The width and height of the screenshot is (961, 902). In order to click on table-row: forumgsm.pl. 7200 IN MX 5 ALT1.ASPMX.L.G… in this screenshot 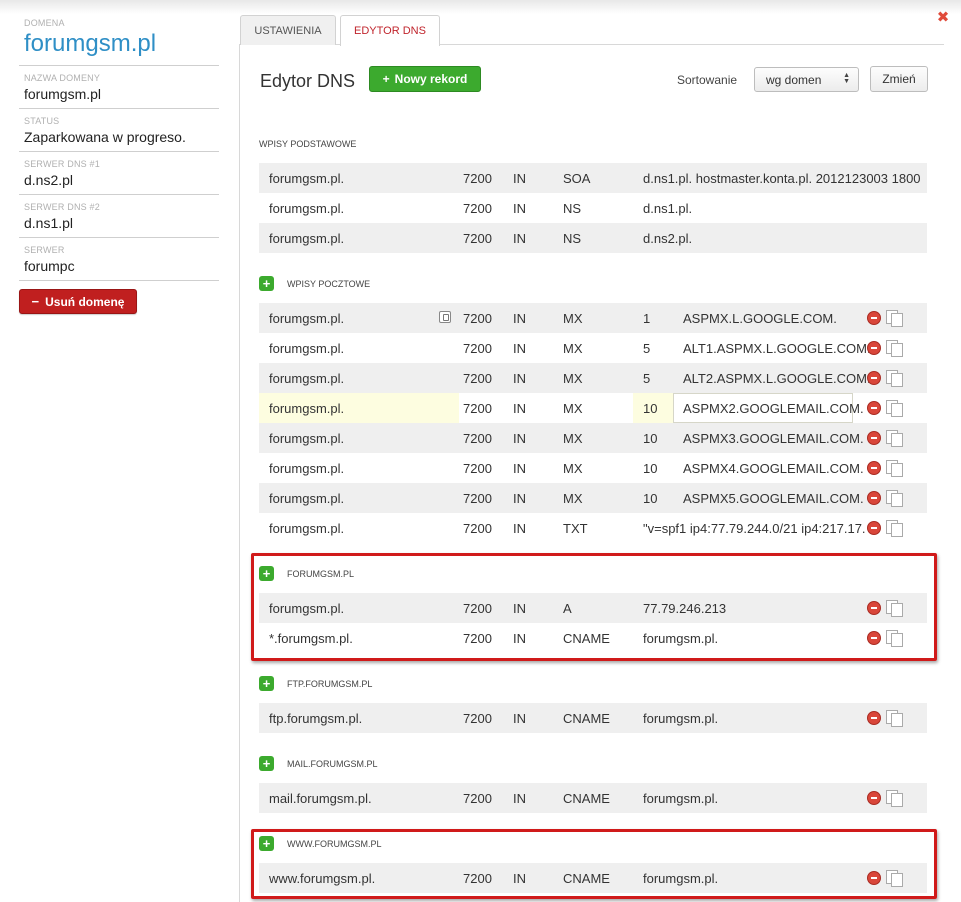, I will do `click(593, 348)`.